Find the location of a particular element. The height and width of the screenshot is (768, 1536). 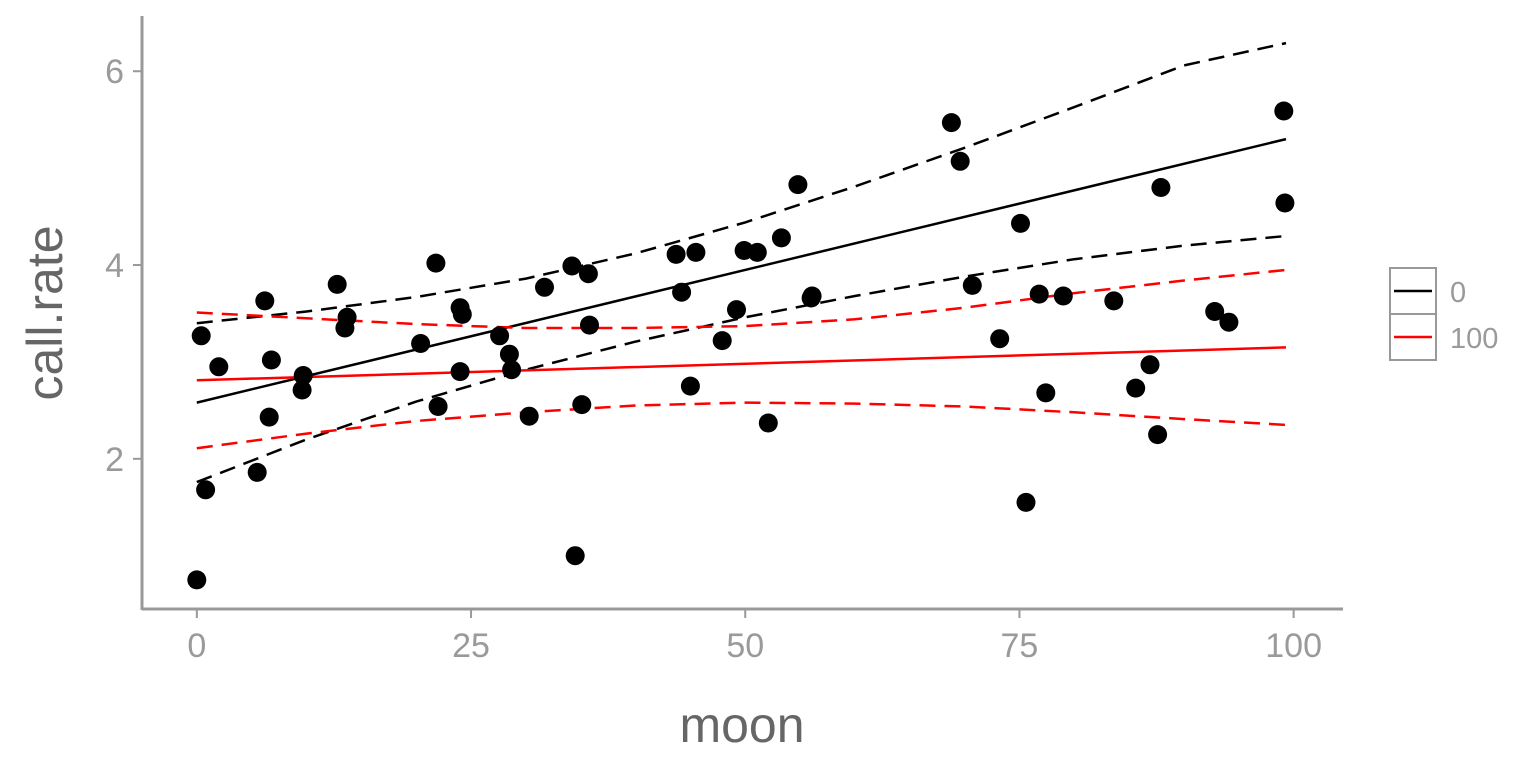

x-tick-label: 100 is located at coordinates (1293, 646).